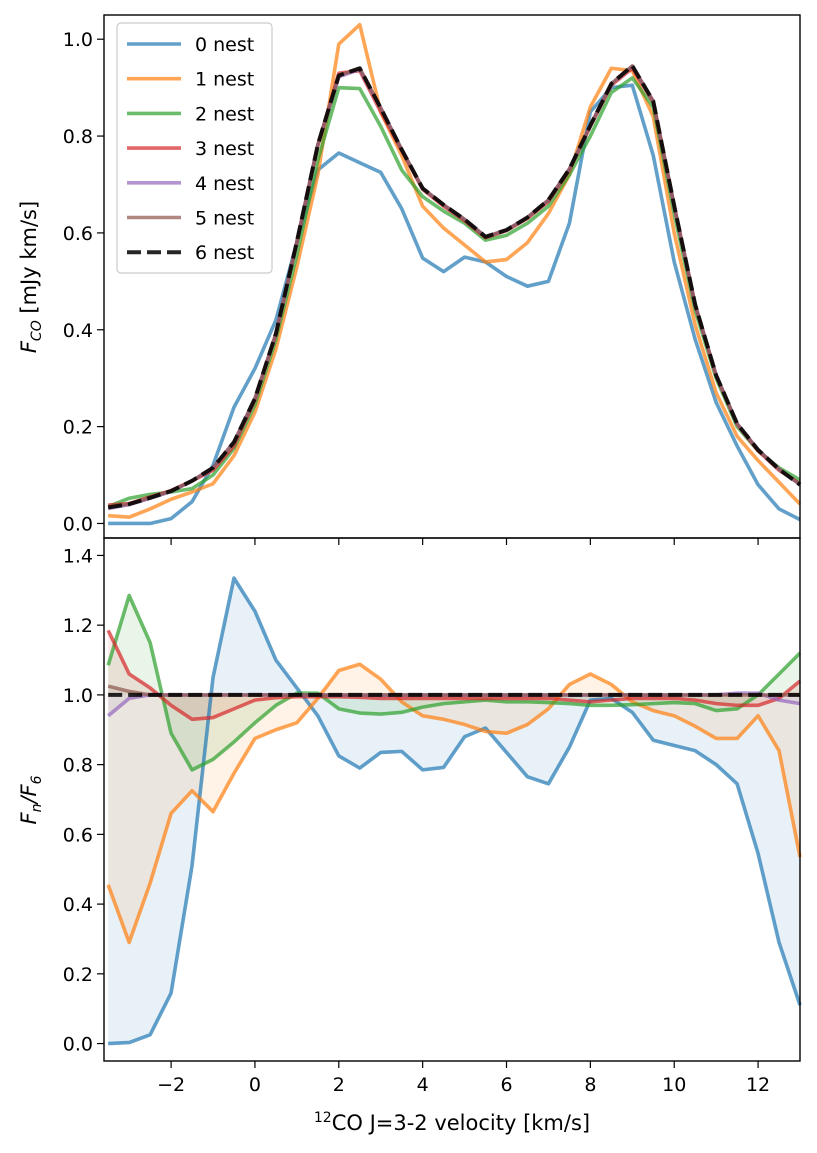 The width and height of the screenshot is (817, 1153). What do you see at coordinates (78, 696) in the screenshot?
I see `bottom-ytick-label: 1.0` at bounding box center [78, 696].